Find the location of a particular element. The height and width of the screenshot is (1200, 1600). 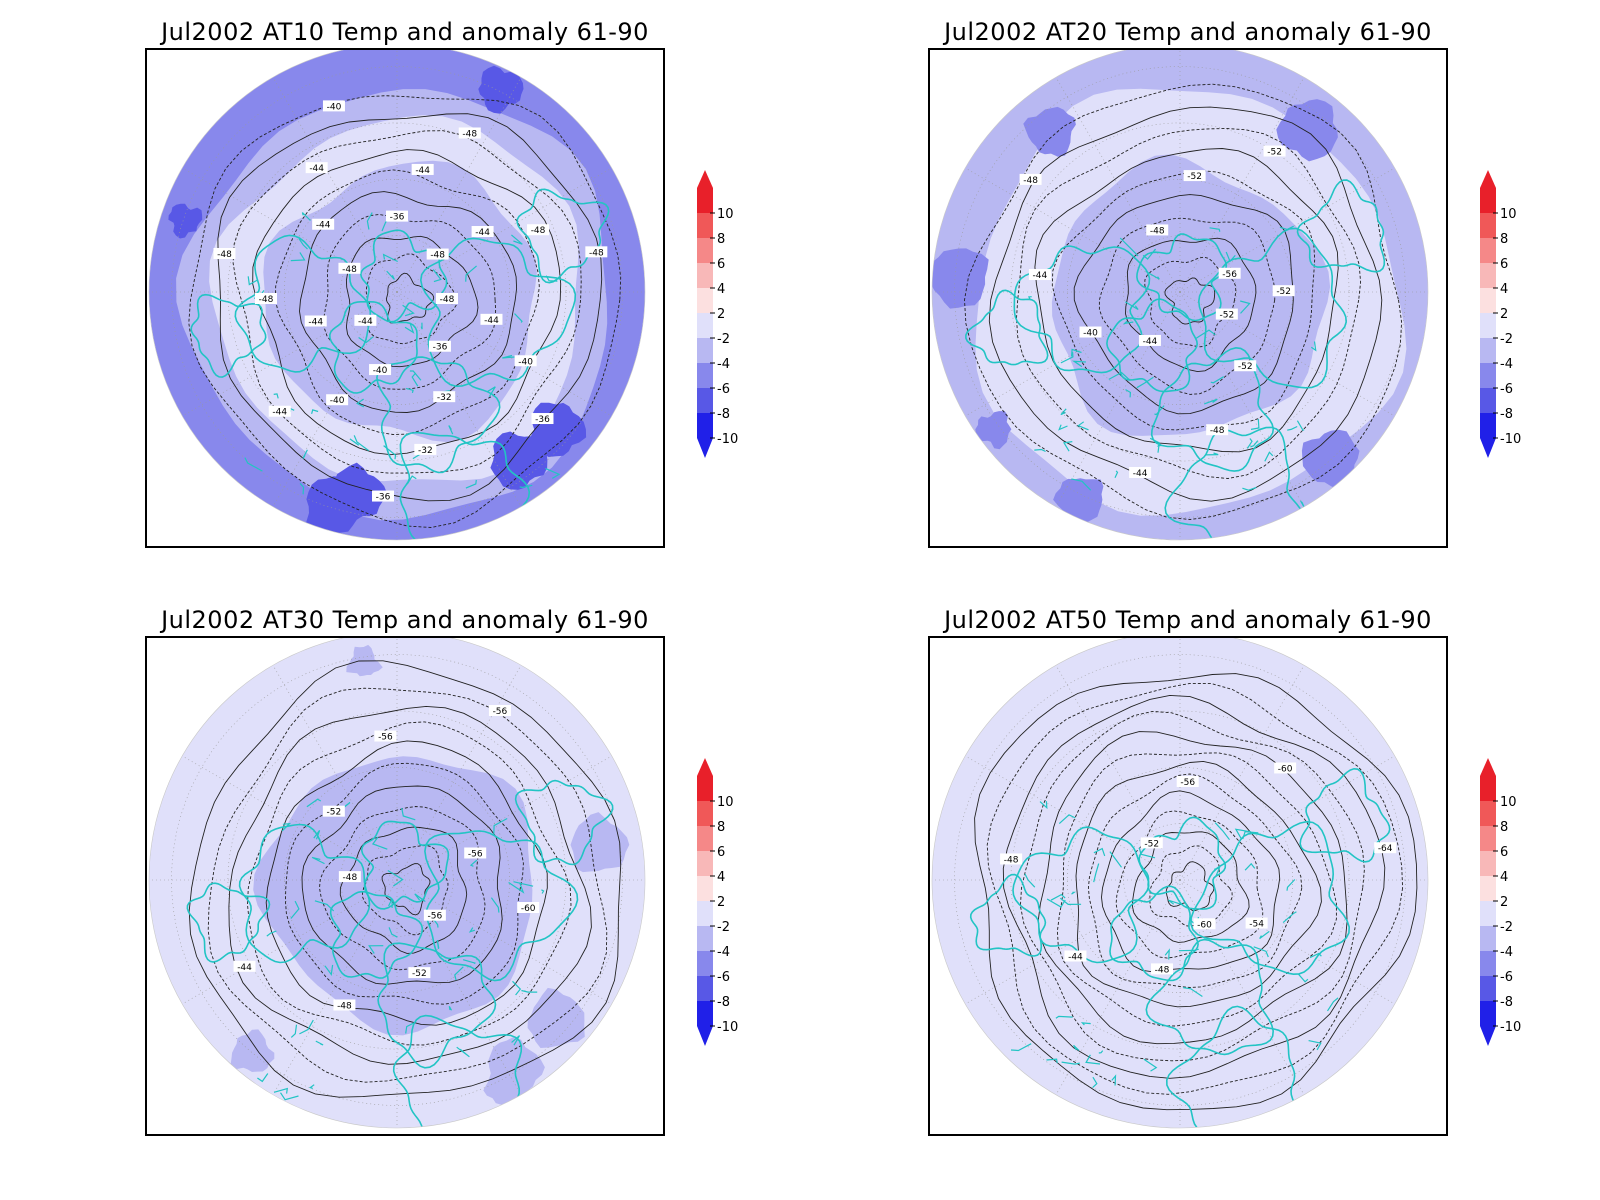

colorbar-tick-label: 4 is located at coordinates (721, 877).